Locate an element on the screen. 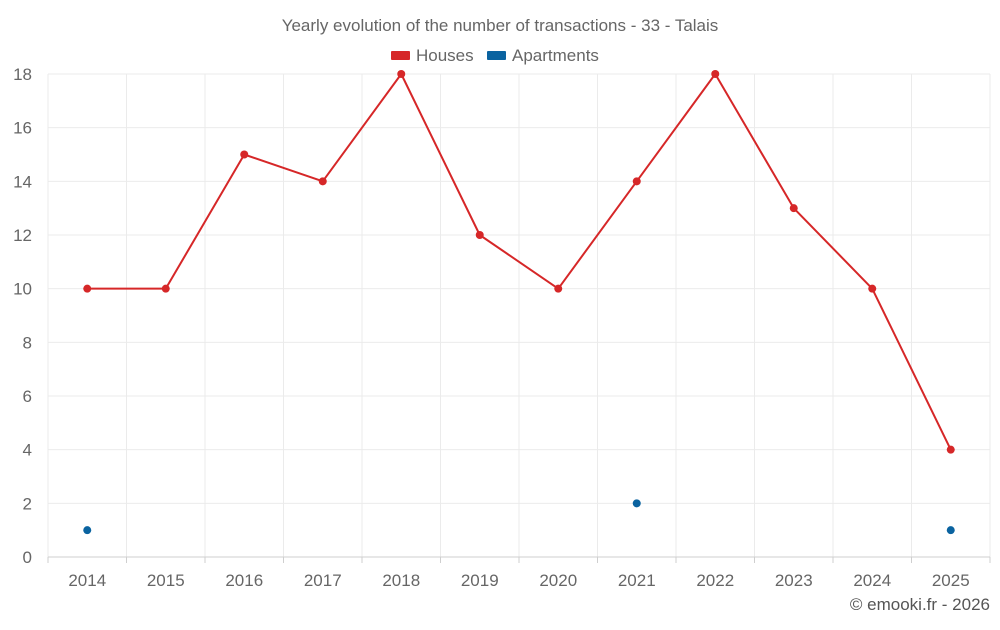 The image size is (1000, 630). y-tick-label: 16 is located at coordinates (22, 128).